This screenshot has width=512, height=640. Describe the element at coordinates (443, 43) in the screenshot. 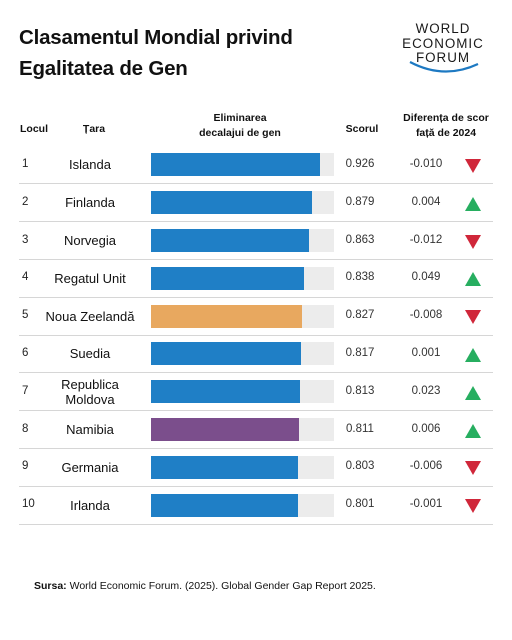

I see `logo-line-2: ECONOMIC` at that location.